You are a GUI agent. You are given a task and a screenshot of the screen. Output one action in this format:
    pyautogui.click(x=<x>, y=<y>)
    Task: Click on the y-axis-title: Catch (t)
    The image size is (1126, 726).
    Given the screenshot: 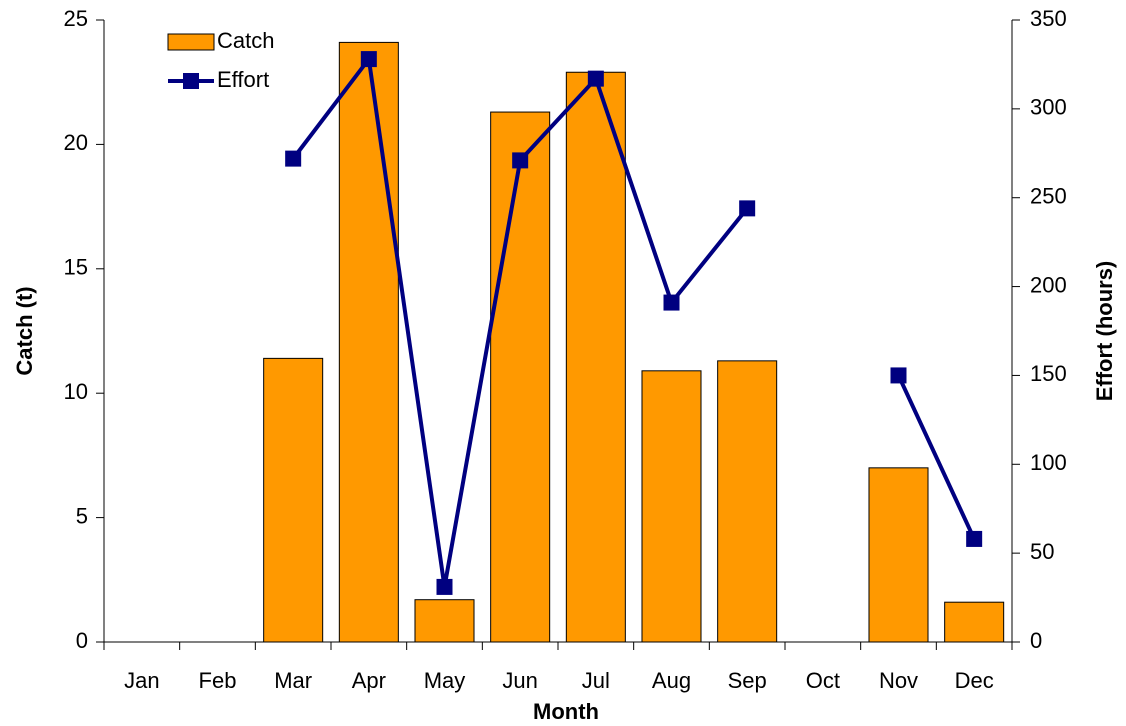 What is the action you would take?
    pyautogui.click(x=24, y=330)
    